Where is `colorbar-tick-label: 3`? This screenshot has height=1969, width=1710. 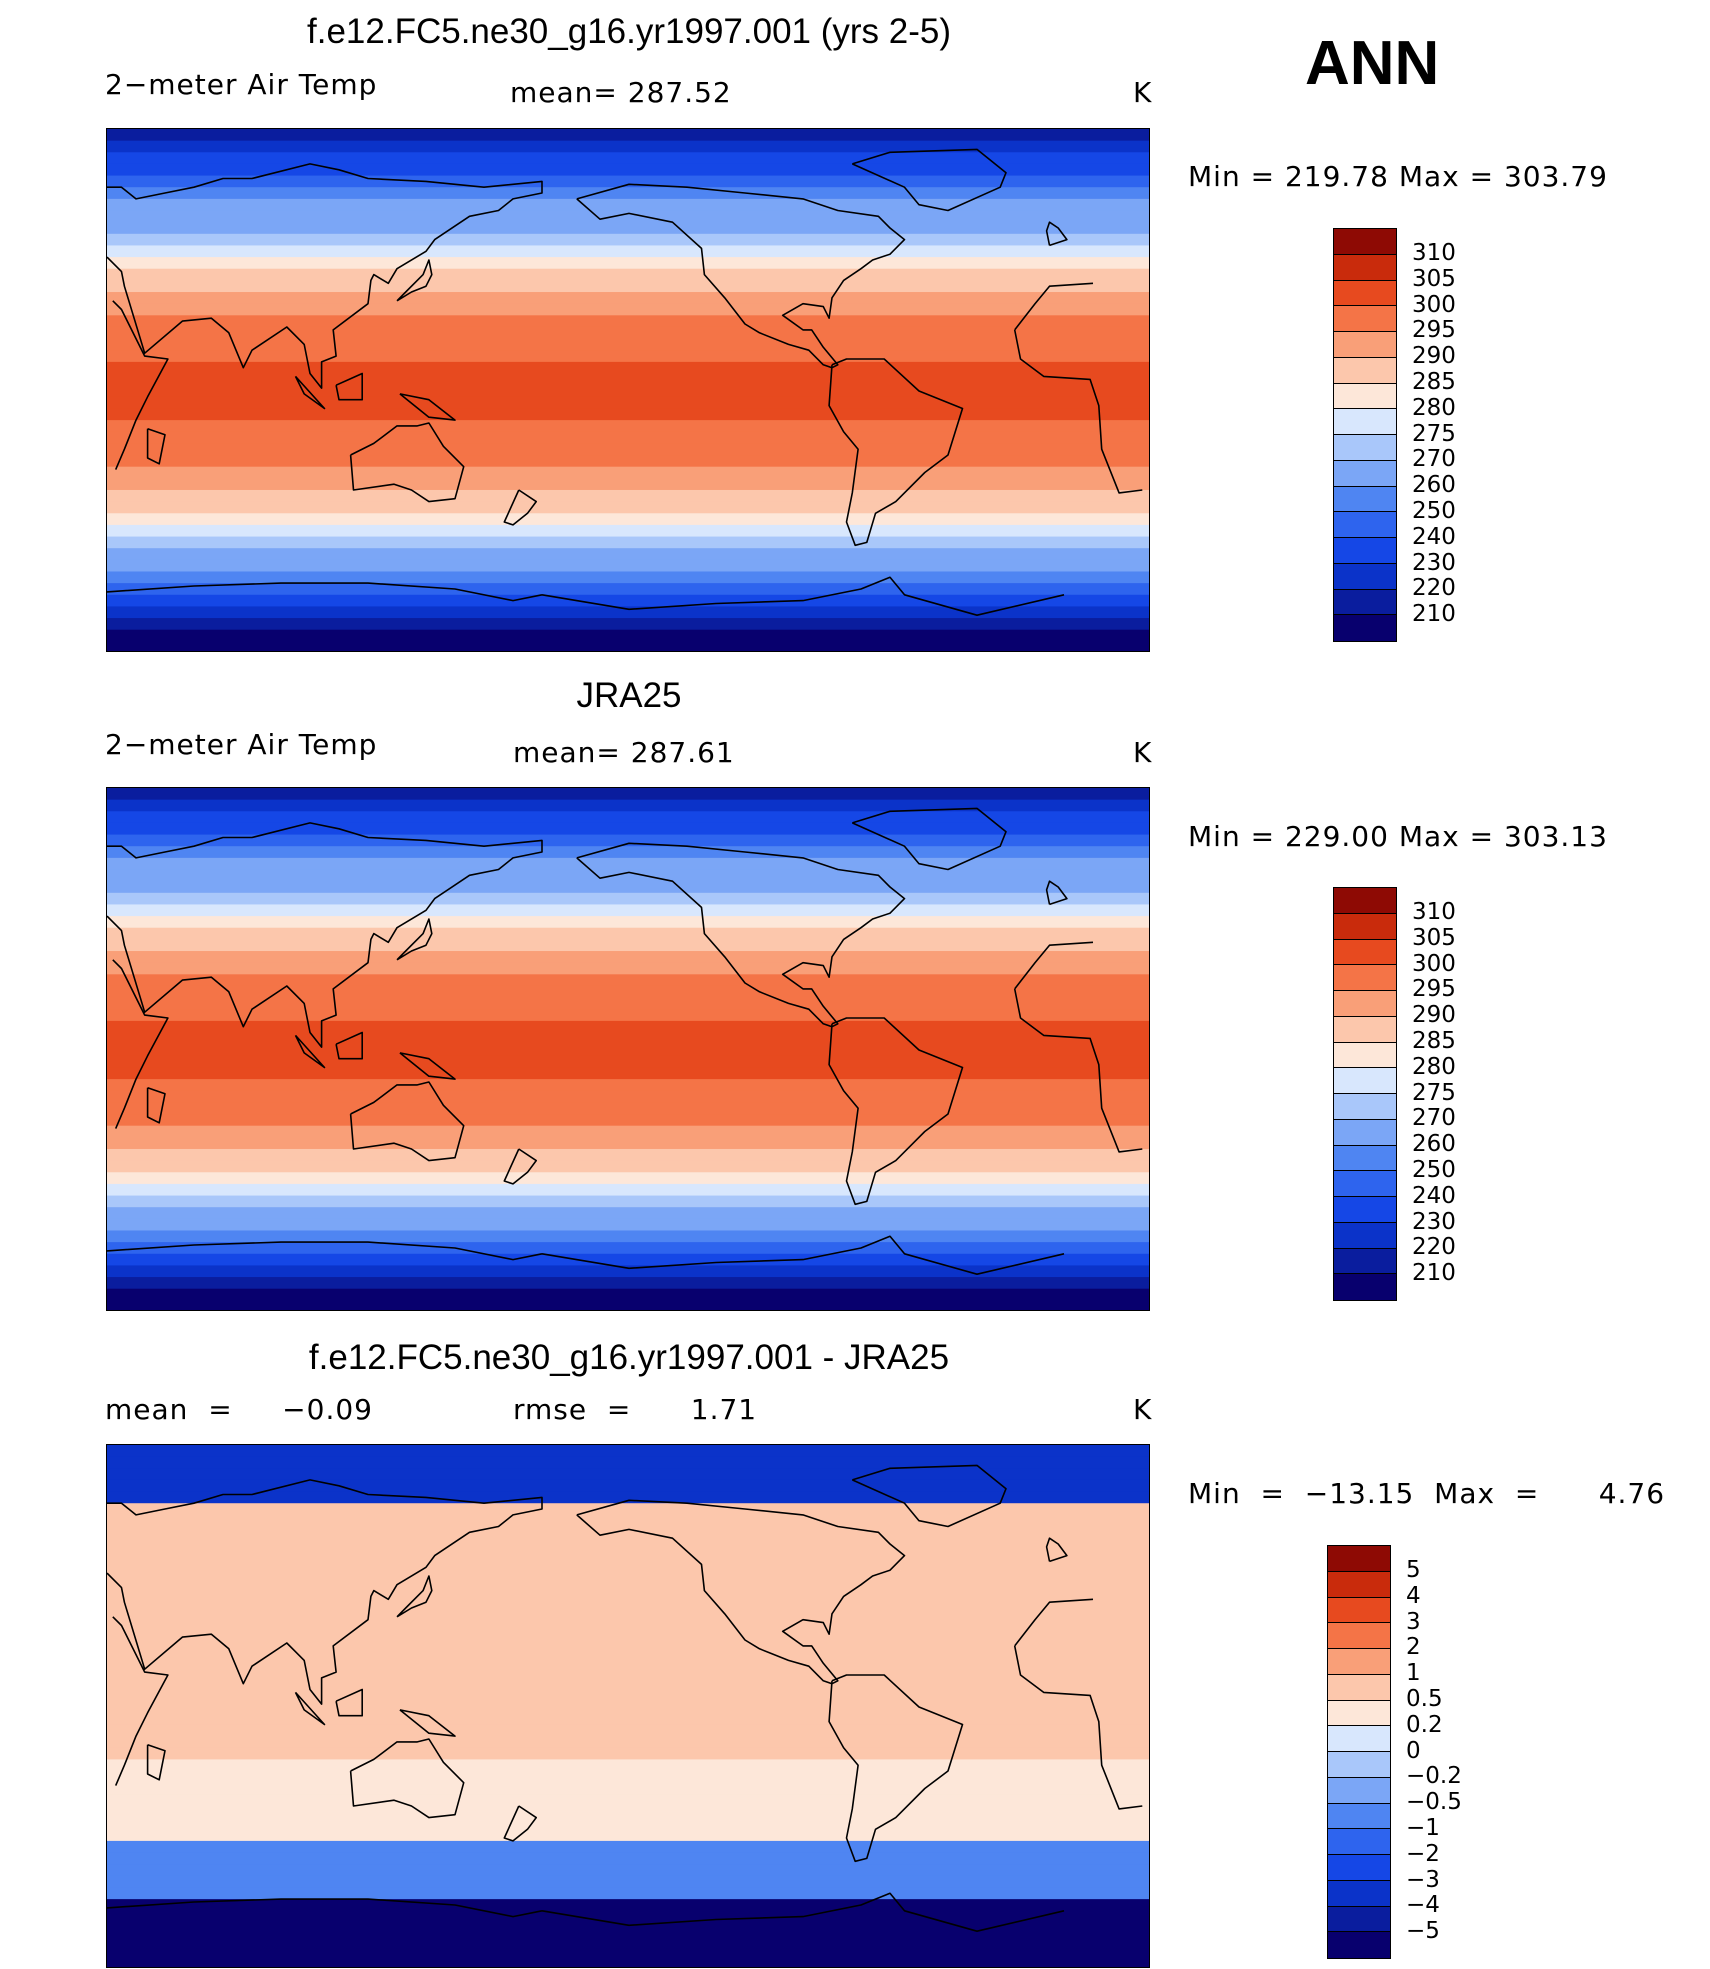 colorbar-tick-label: 3 is located at coordinates (1413, 1621).